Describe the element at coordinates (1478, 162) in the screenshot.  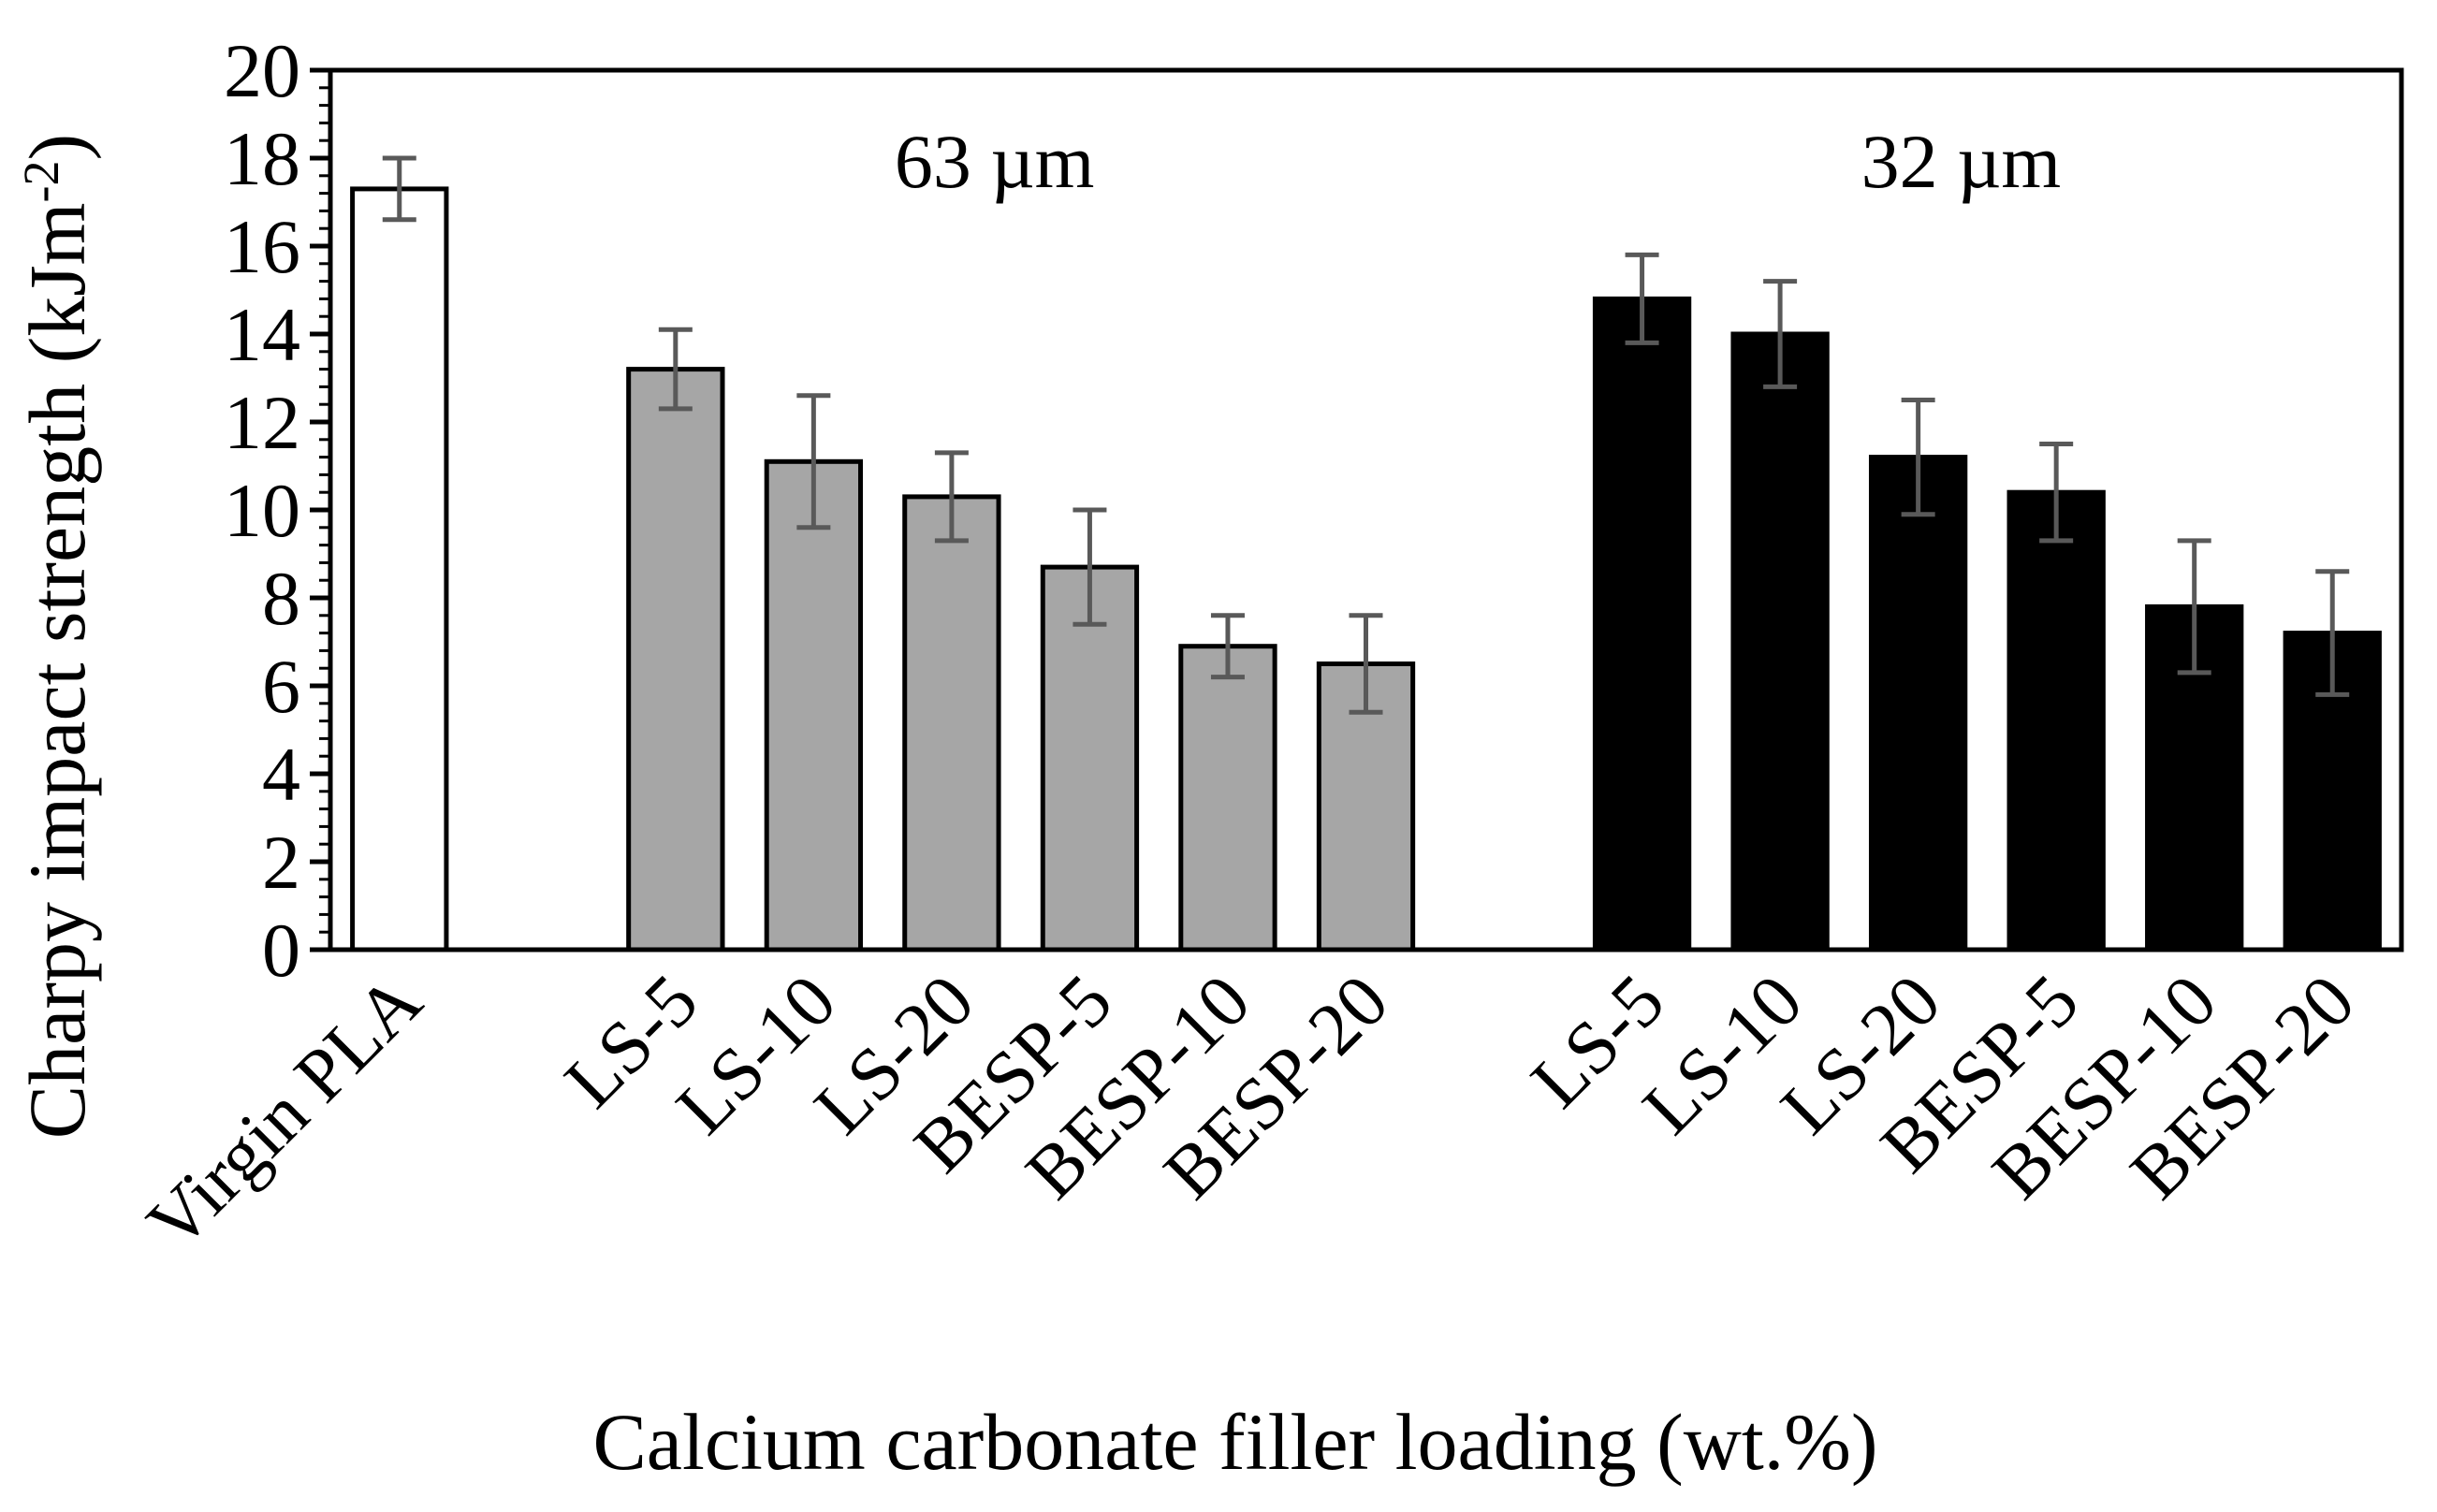
I see `group-annotations: 63 µm 32 µm` at that location.